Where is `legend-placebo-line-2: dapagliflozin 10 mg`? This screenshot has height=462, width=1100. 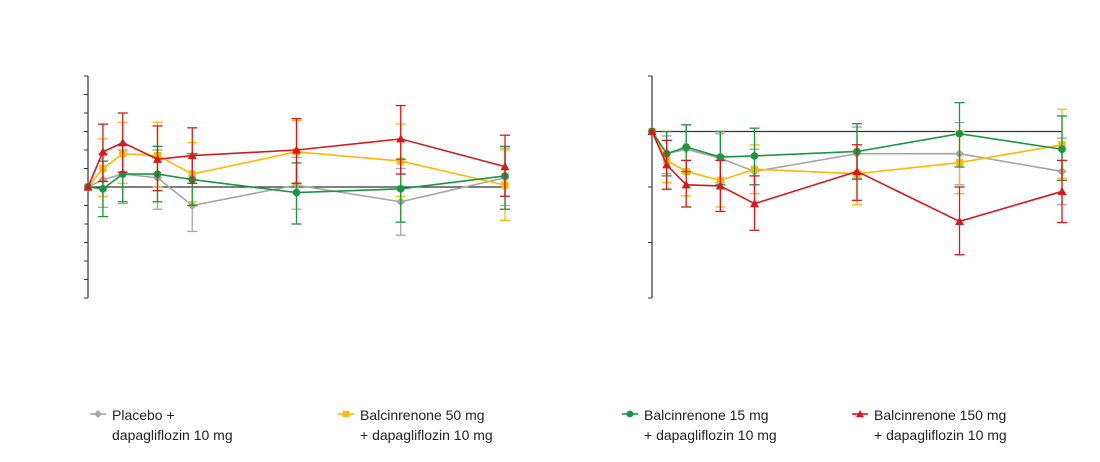
legend-placebo-line-2: dapagliflozin 10 mg is located at coordinates (172, 435).